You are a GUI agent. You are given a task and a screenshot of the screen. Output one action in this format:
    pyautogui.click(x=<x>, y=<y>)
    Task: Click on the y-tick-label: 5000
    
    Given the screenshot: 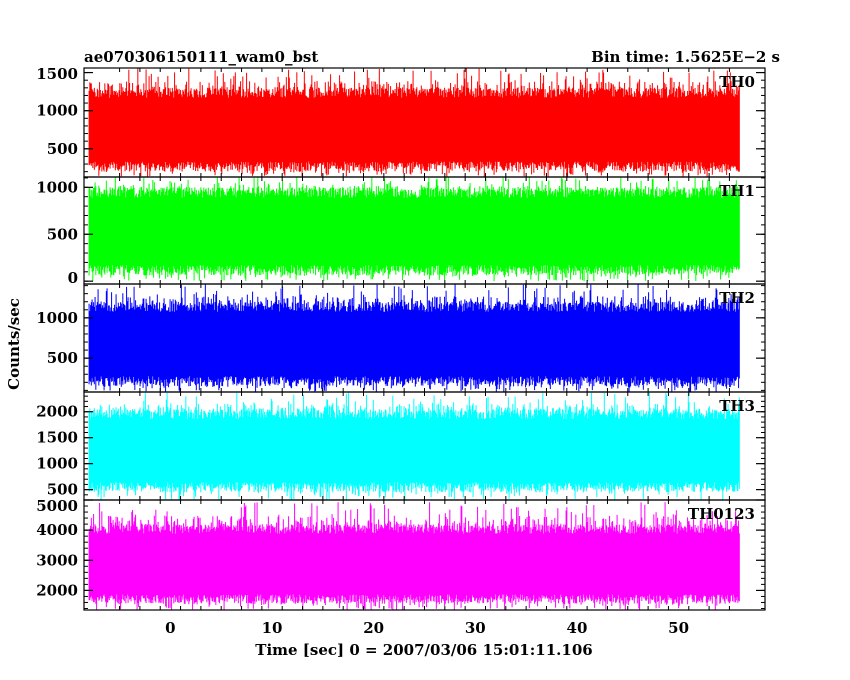 What is the action you would take?
    pyautogui.click(x=57, y=506)
    